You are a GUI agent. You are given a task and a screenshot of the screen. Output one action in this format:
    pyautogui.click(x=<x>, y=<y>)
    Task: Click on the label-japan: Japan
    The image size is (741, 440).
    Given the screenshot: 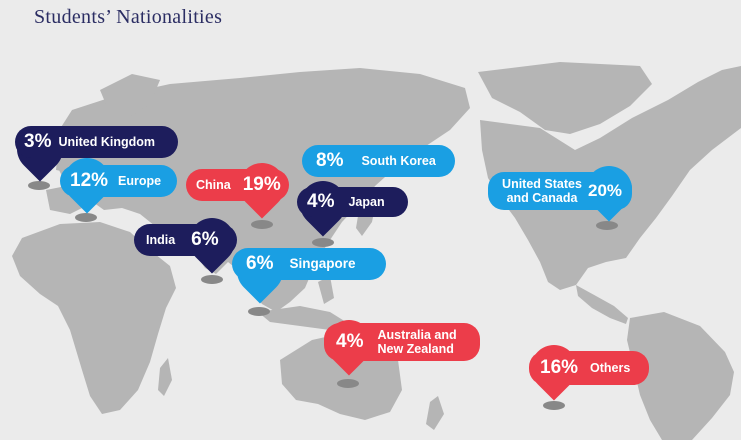 What is the action you would take?
    pyautogui.click(x=366, y=202)
    